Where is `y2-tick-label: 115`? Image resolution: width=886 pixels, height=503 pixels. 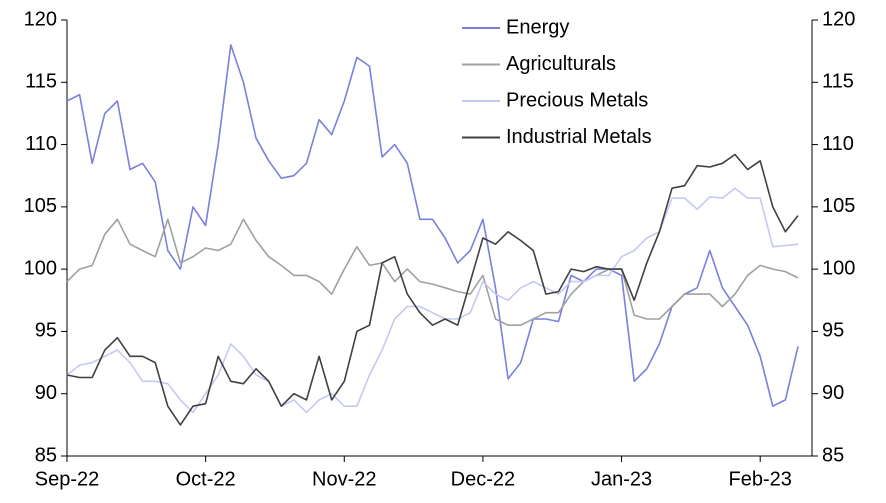 y2-tick-label: 115 is located at coordinates (838, 82).